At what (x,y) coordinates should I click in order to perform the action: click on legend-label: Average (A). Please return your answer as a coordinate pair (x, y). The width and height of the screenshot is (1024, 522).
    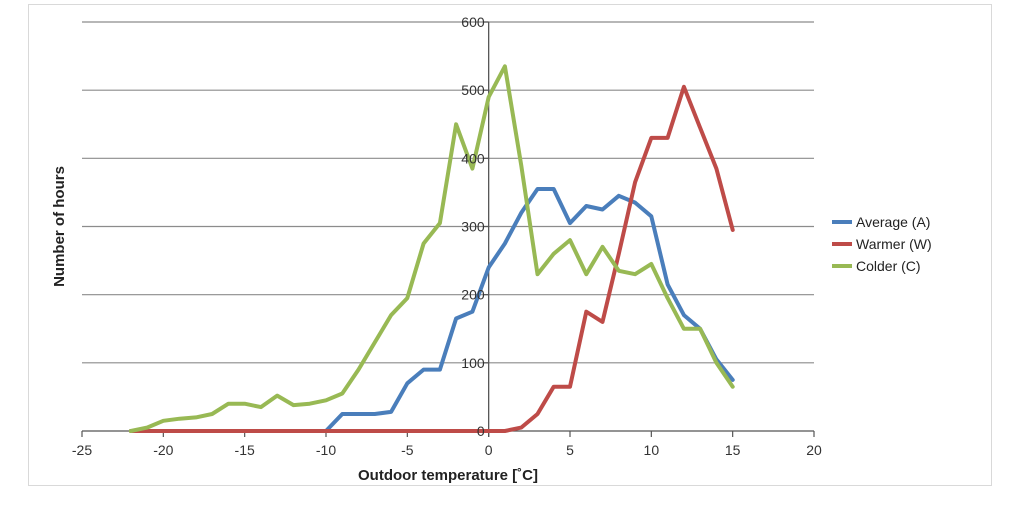
    Looking at the image, I should click on (893, 222).